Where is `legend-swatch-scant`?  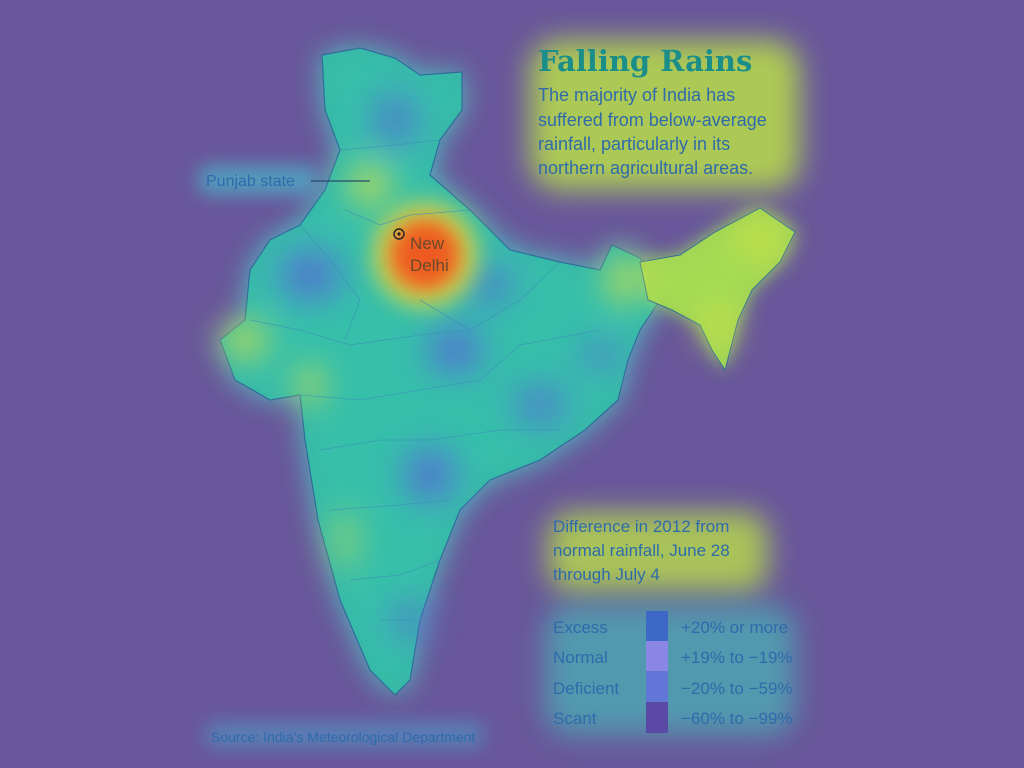
legend-swatch-scant is located at coordinates (657, 717).